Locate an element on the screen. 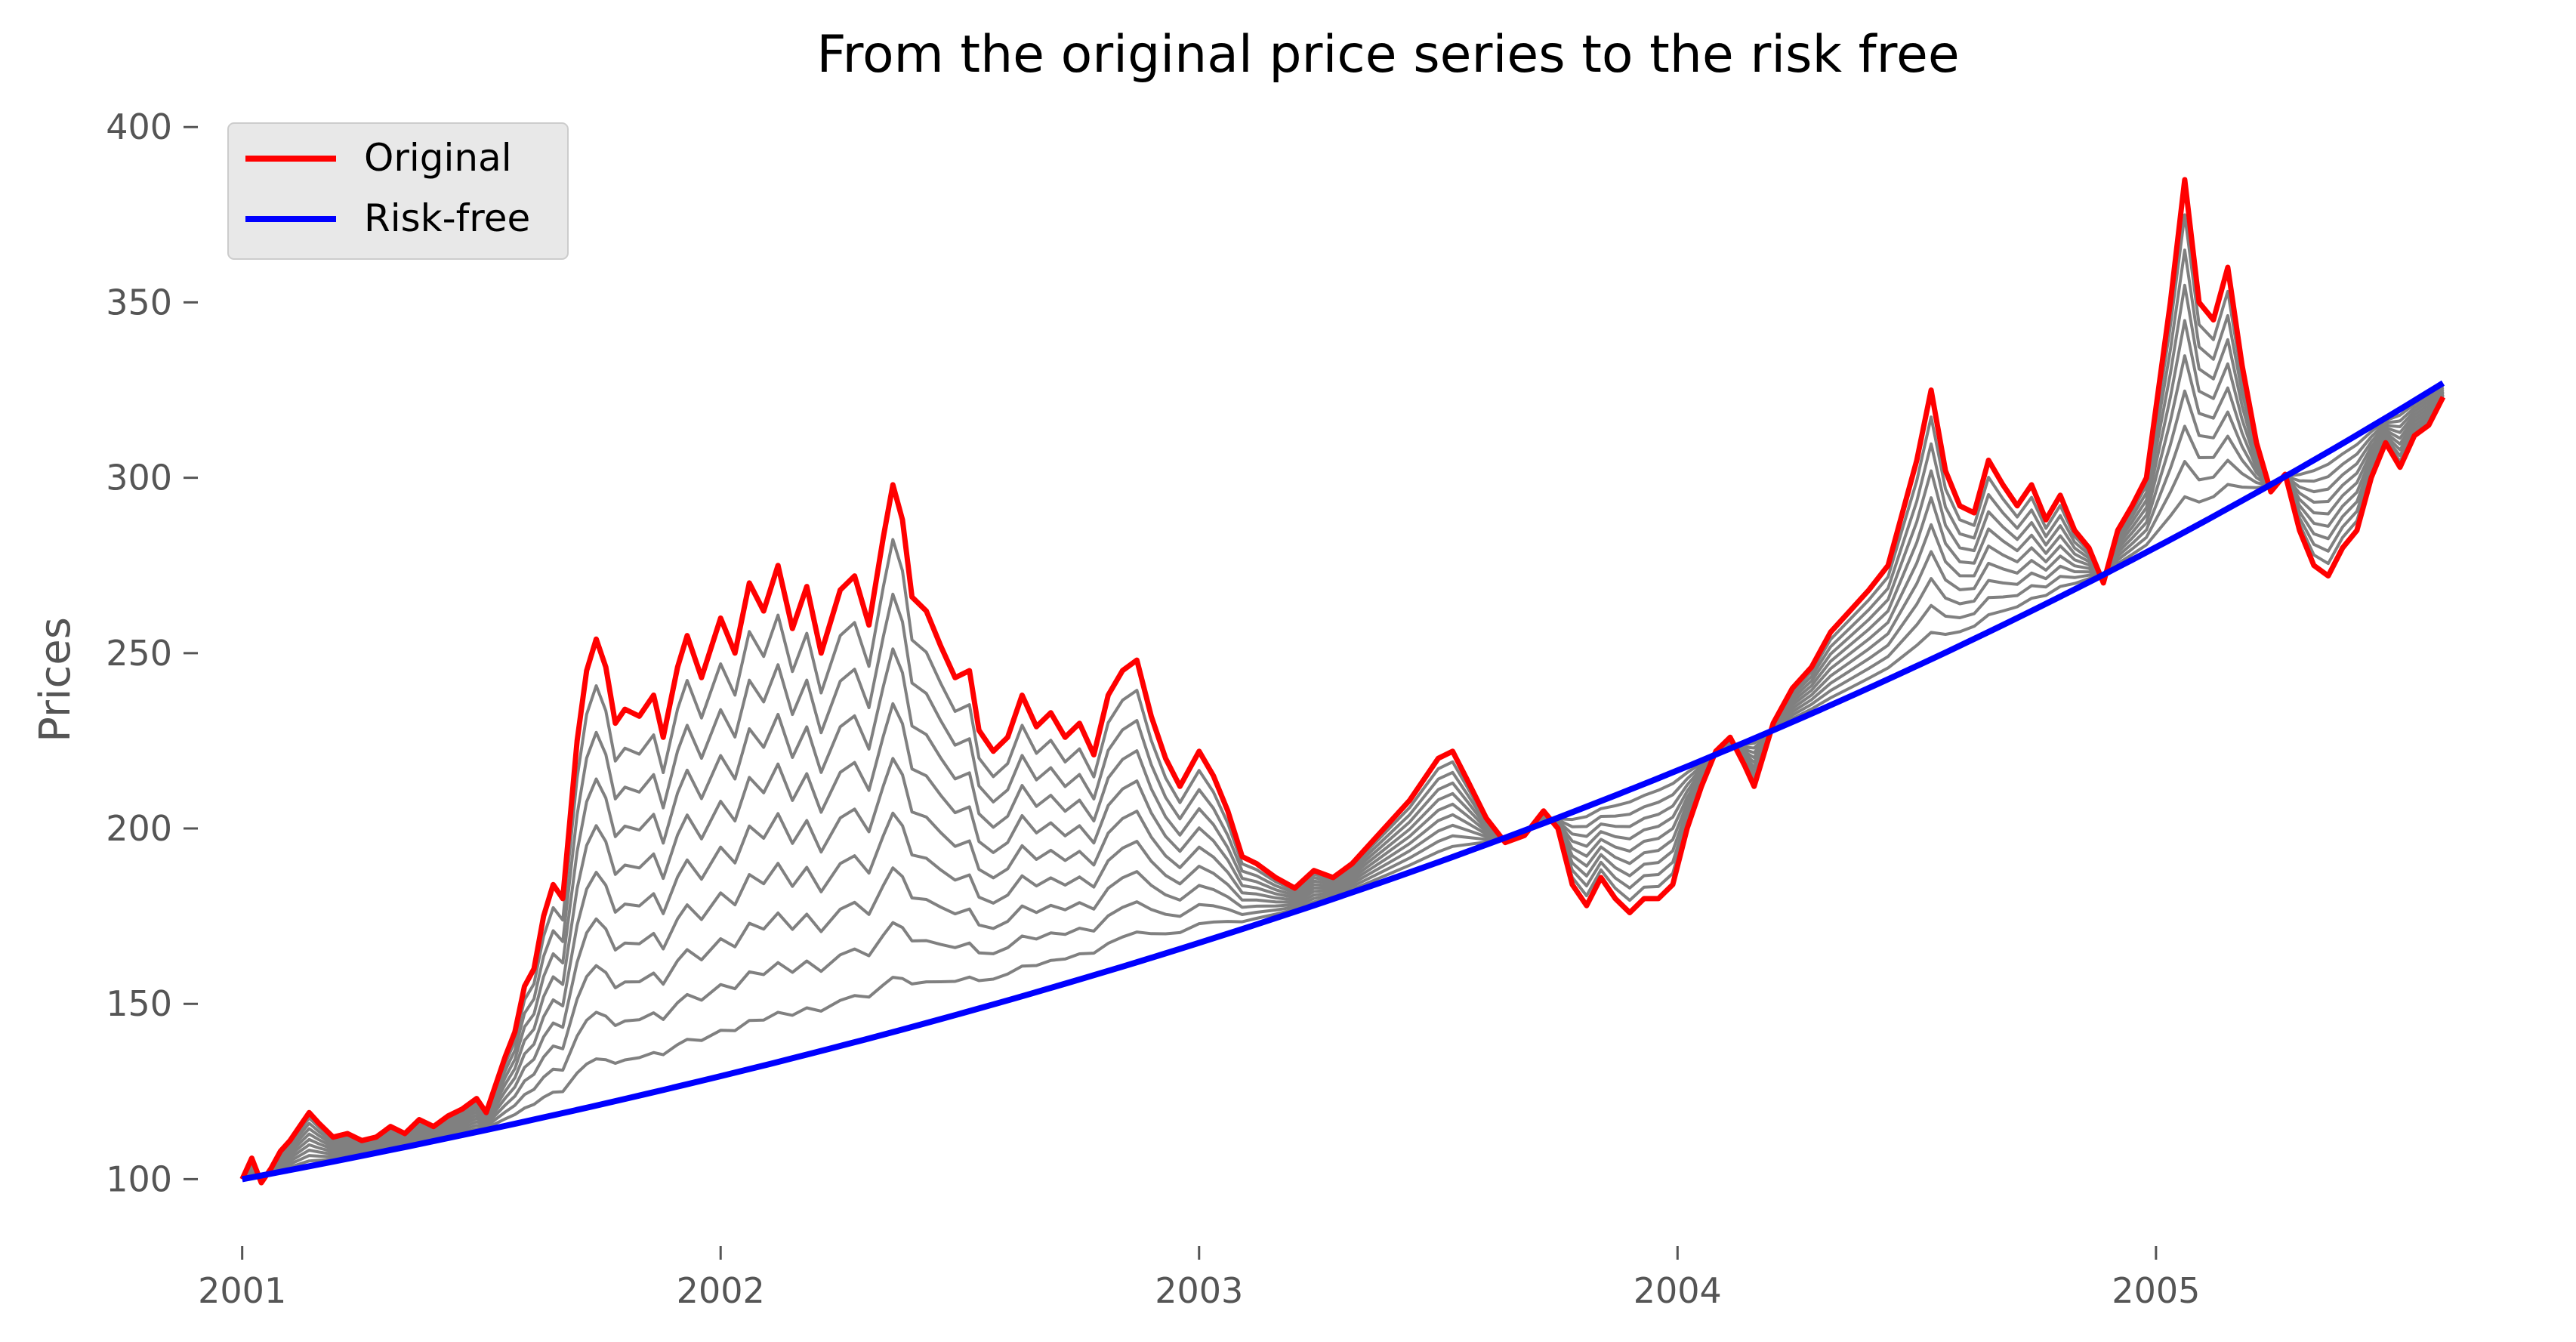  x-tick-label: 2001 is located at coordinates (242, 1291).